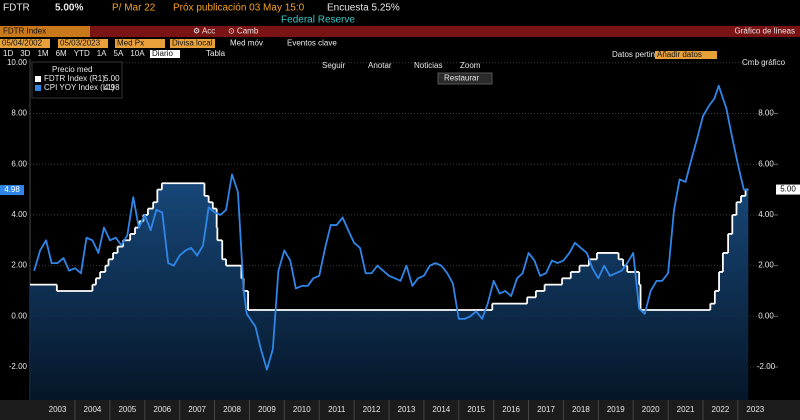  I want to click on previous: P/ Mar 22, so click(134, 8).